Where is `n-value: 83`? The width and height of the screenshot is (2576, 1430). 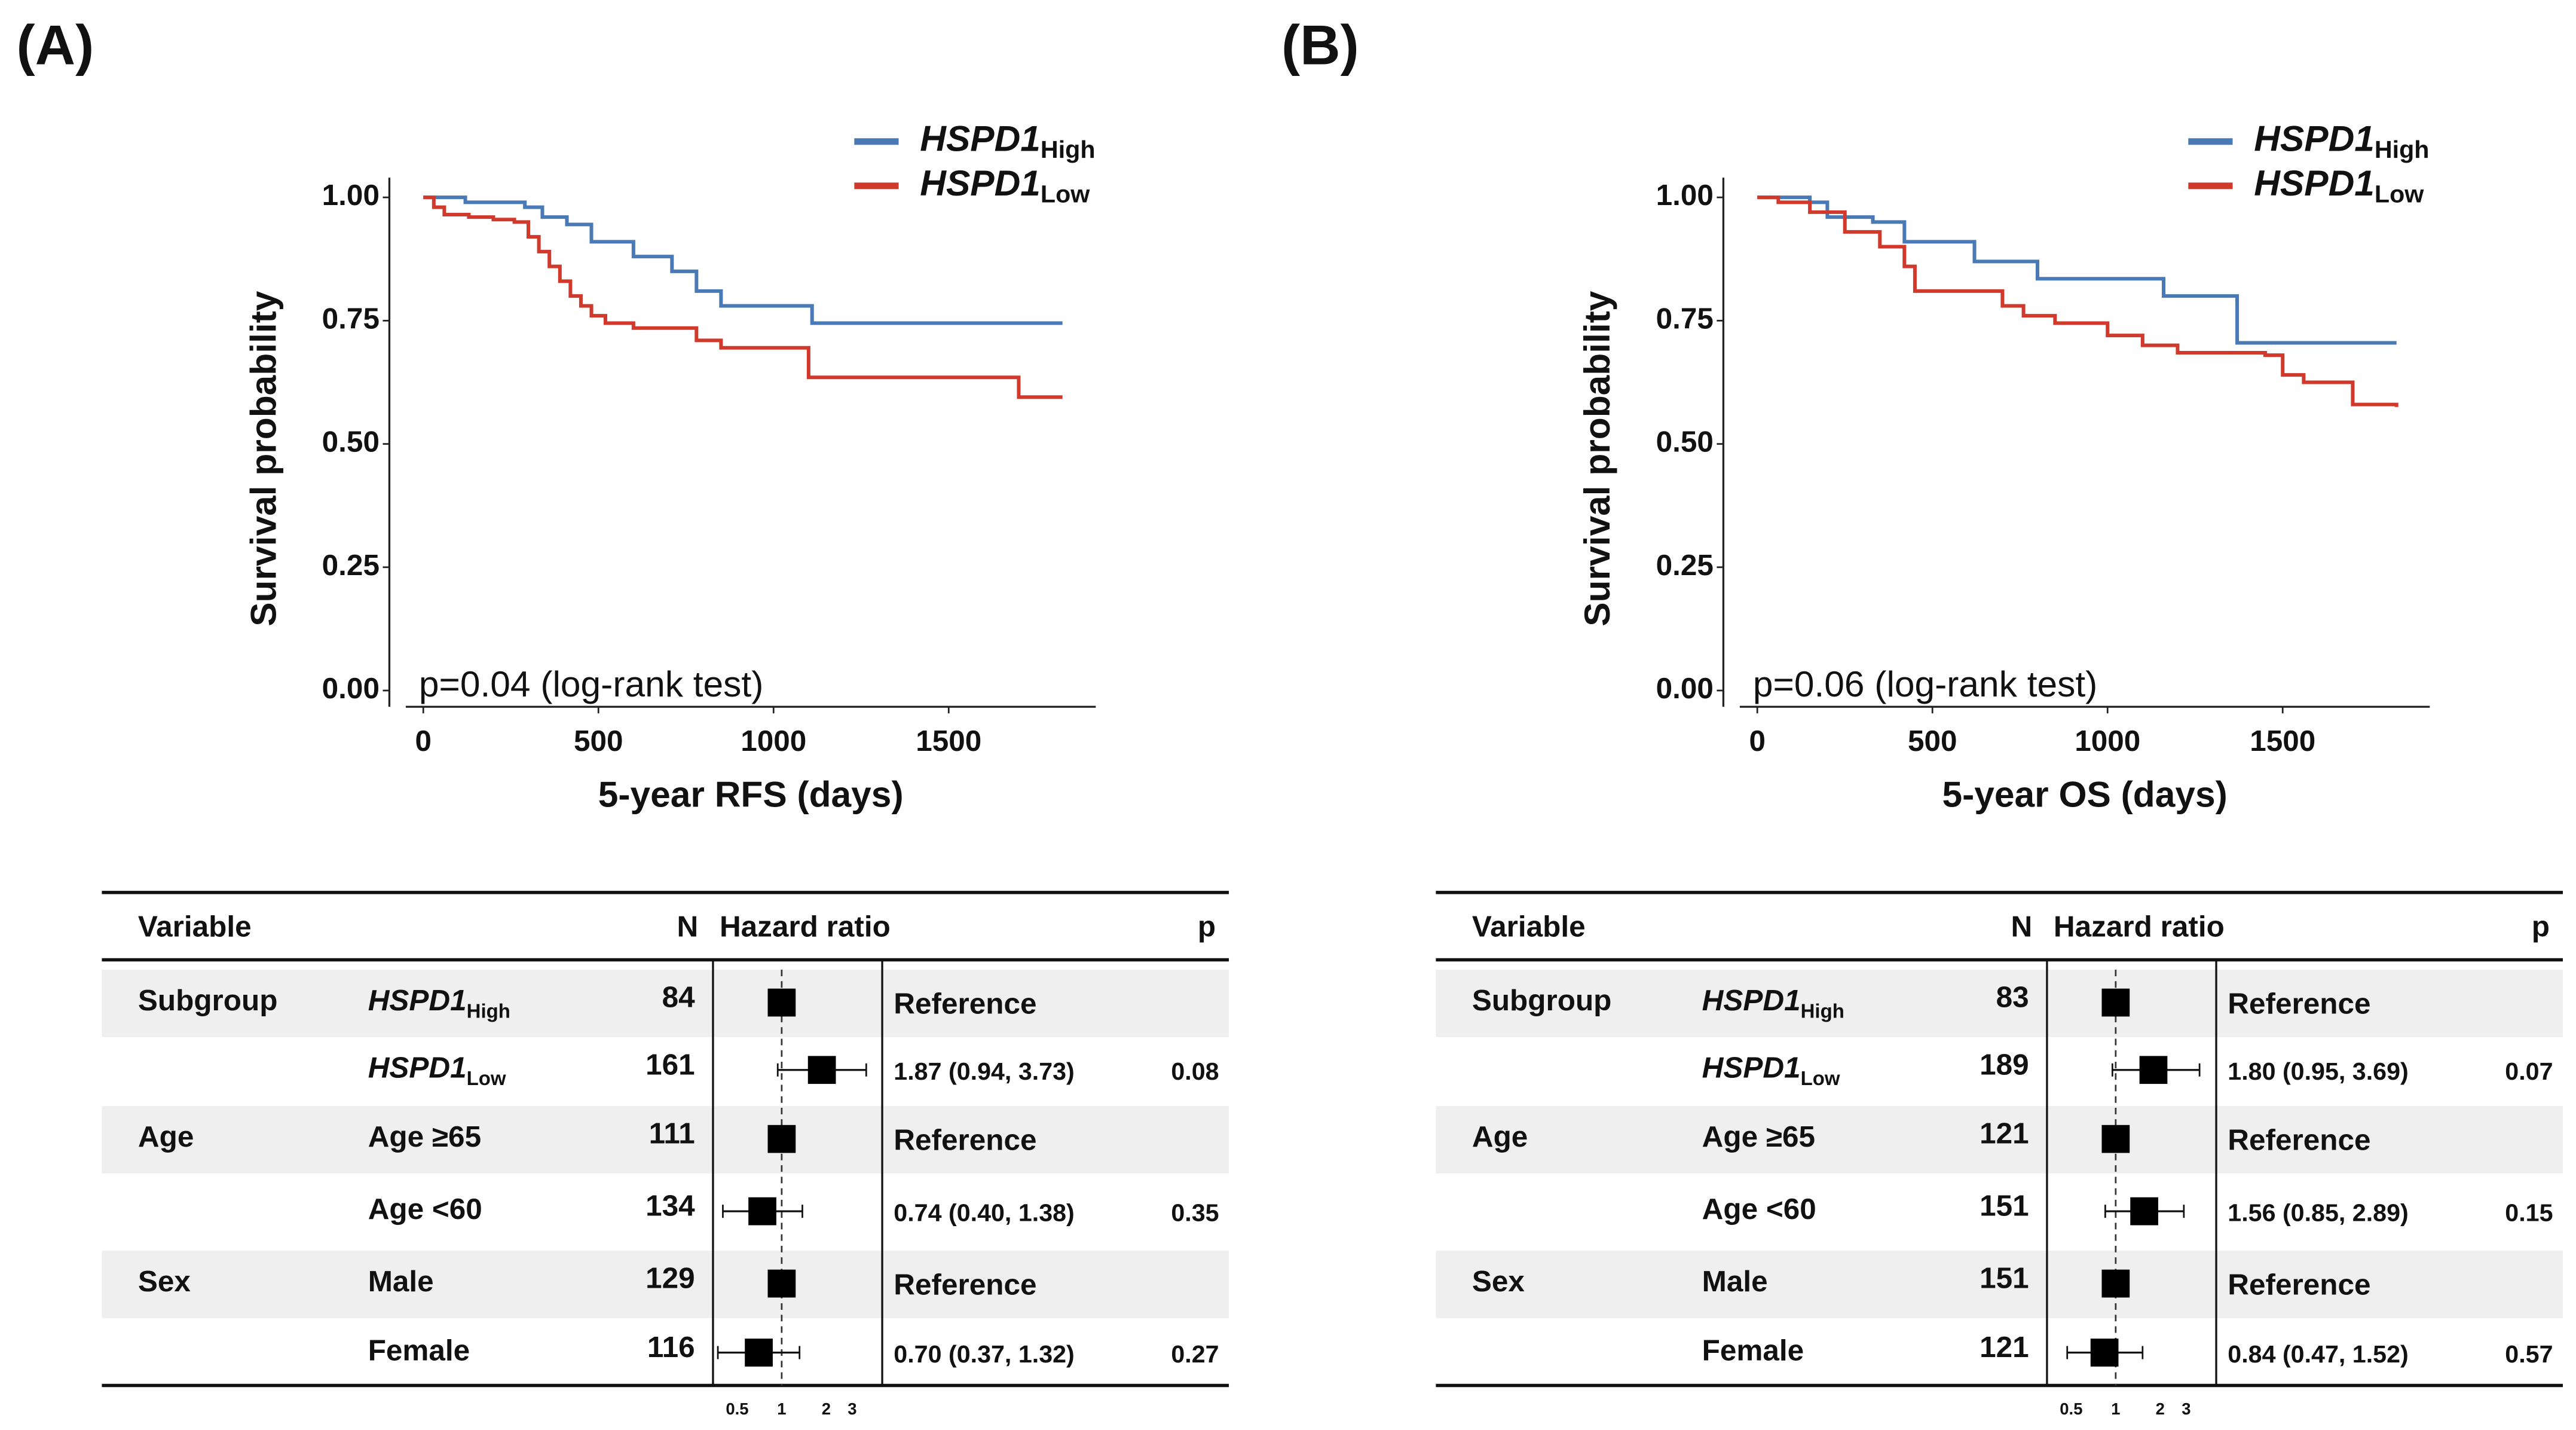 n-value: 83 is located at coordinates (2012, 997).